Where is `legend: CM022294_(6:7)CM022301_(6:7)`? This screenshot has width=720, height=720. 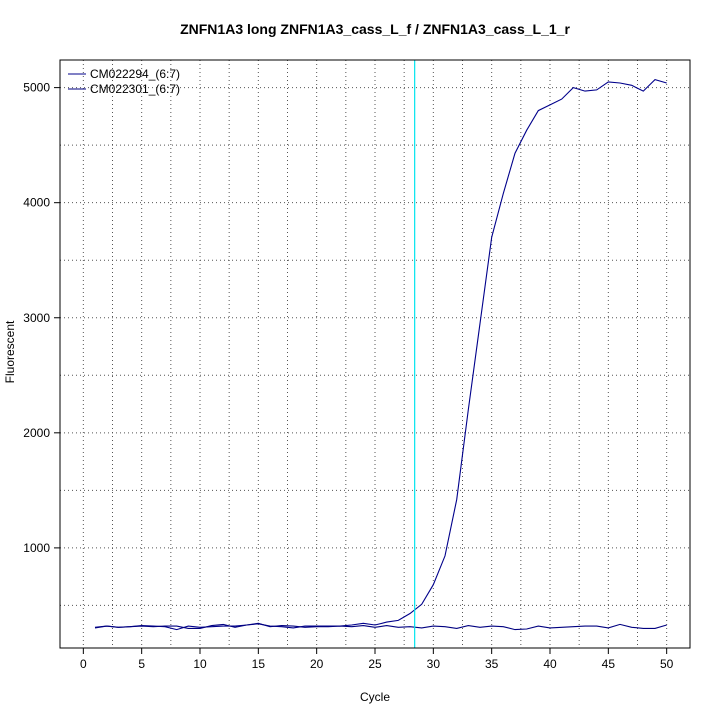 legend: CM022294_(6:7)CM022301_(6:7) is located at coordinates (124, 81).